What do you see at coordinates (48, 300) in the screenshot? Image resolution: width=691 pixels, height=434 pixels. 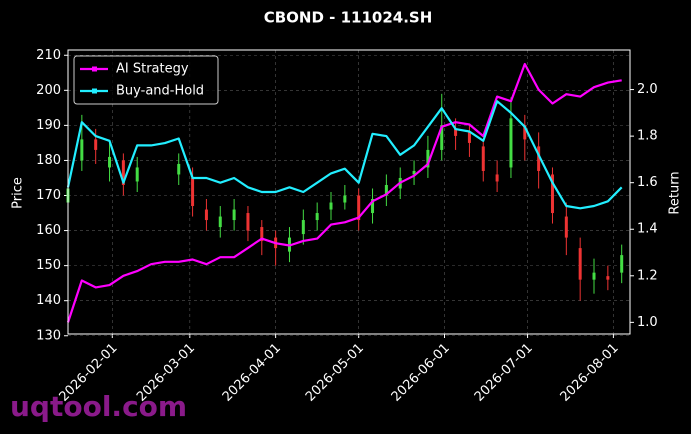 I see `y-tick-label: 140` at bounding box center [48, 300].